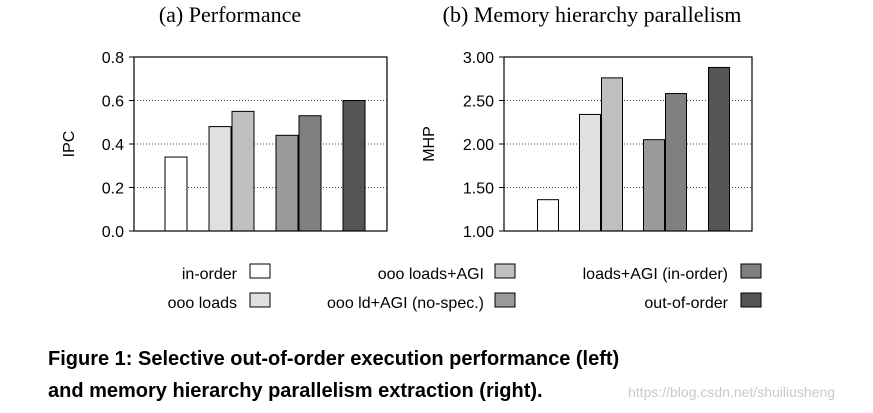  I want to click on performance-chart-title: (a) Performance, so click(230, 14).